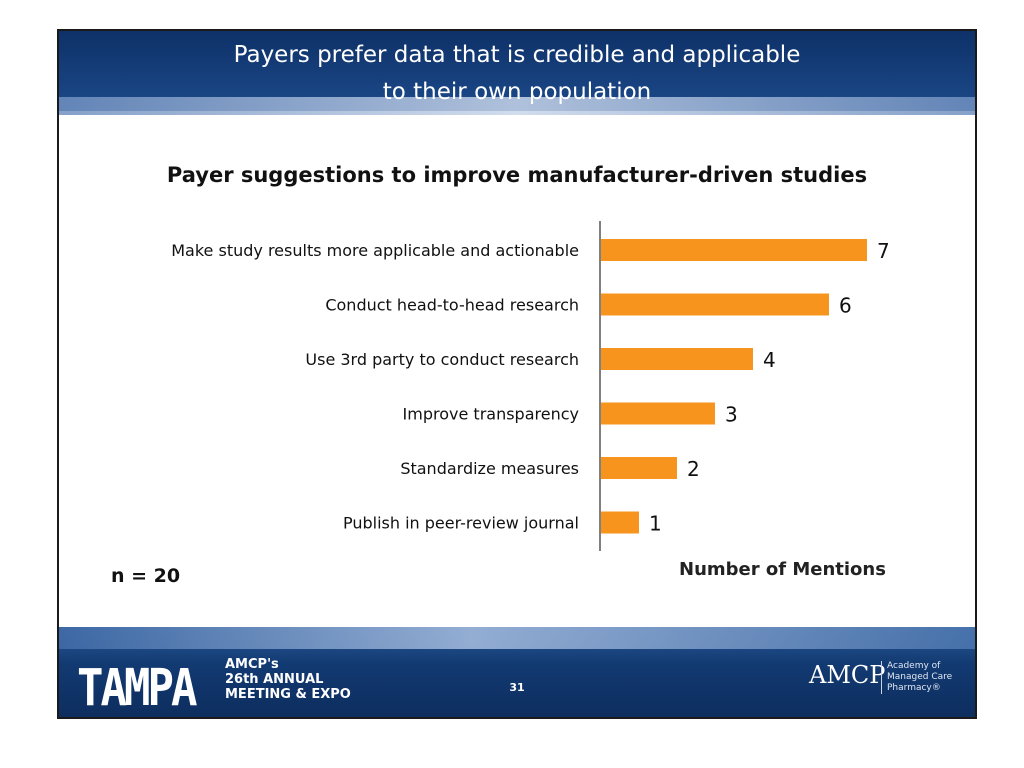 The width and height of the screenshot is (1024, 768). What do you see at coordinates (517, 638) in the screenshot?
I see `footer-band` at bounding box center [517, 638].